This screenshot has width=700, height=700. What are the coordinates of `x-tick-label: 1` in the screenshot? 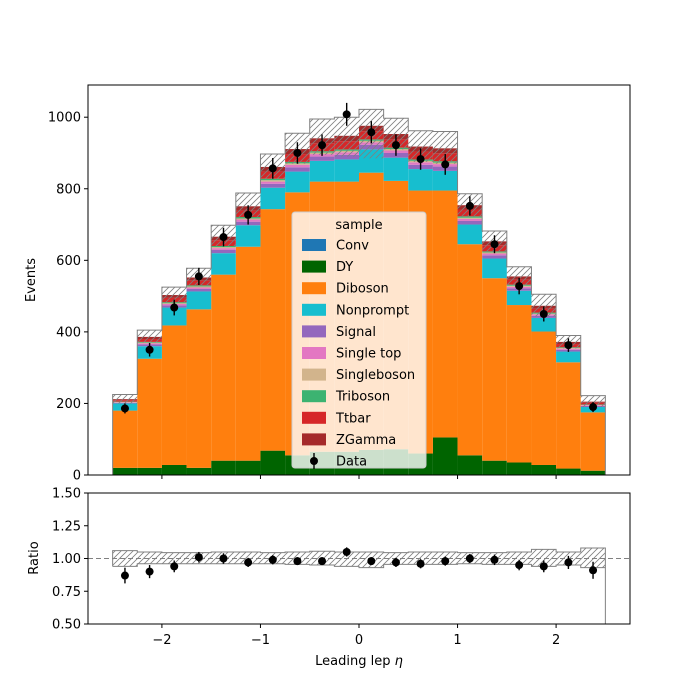 It's located at (457, 640).